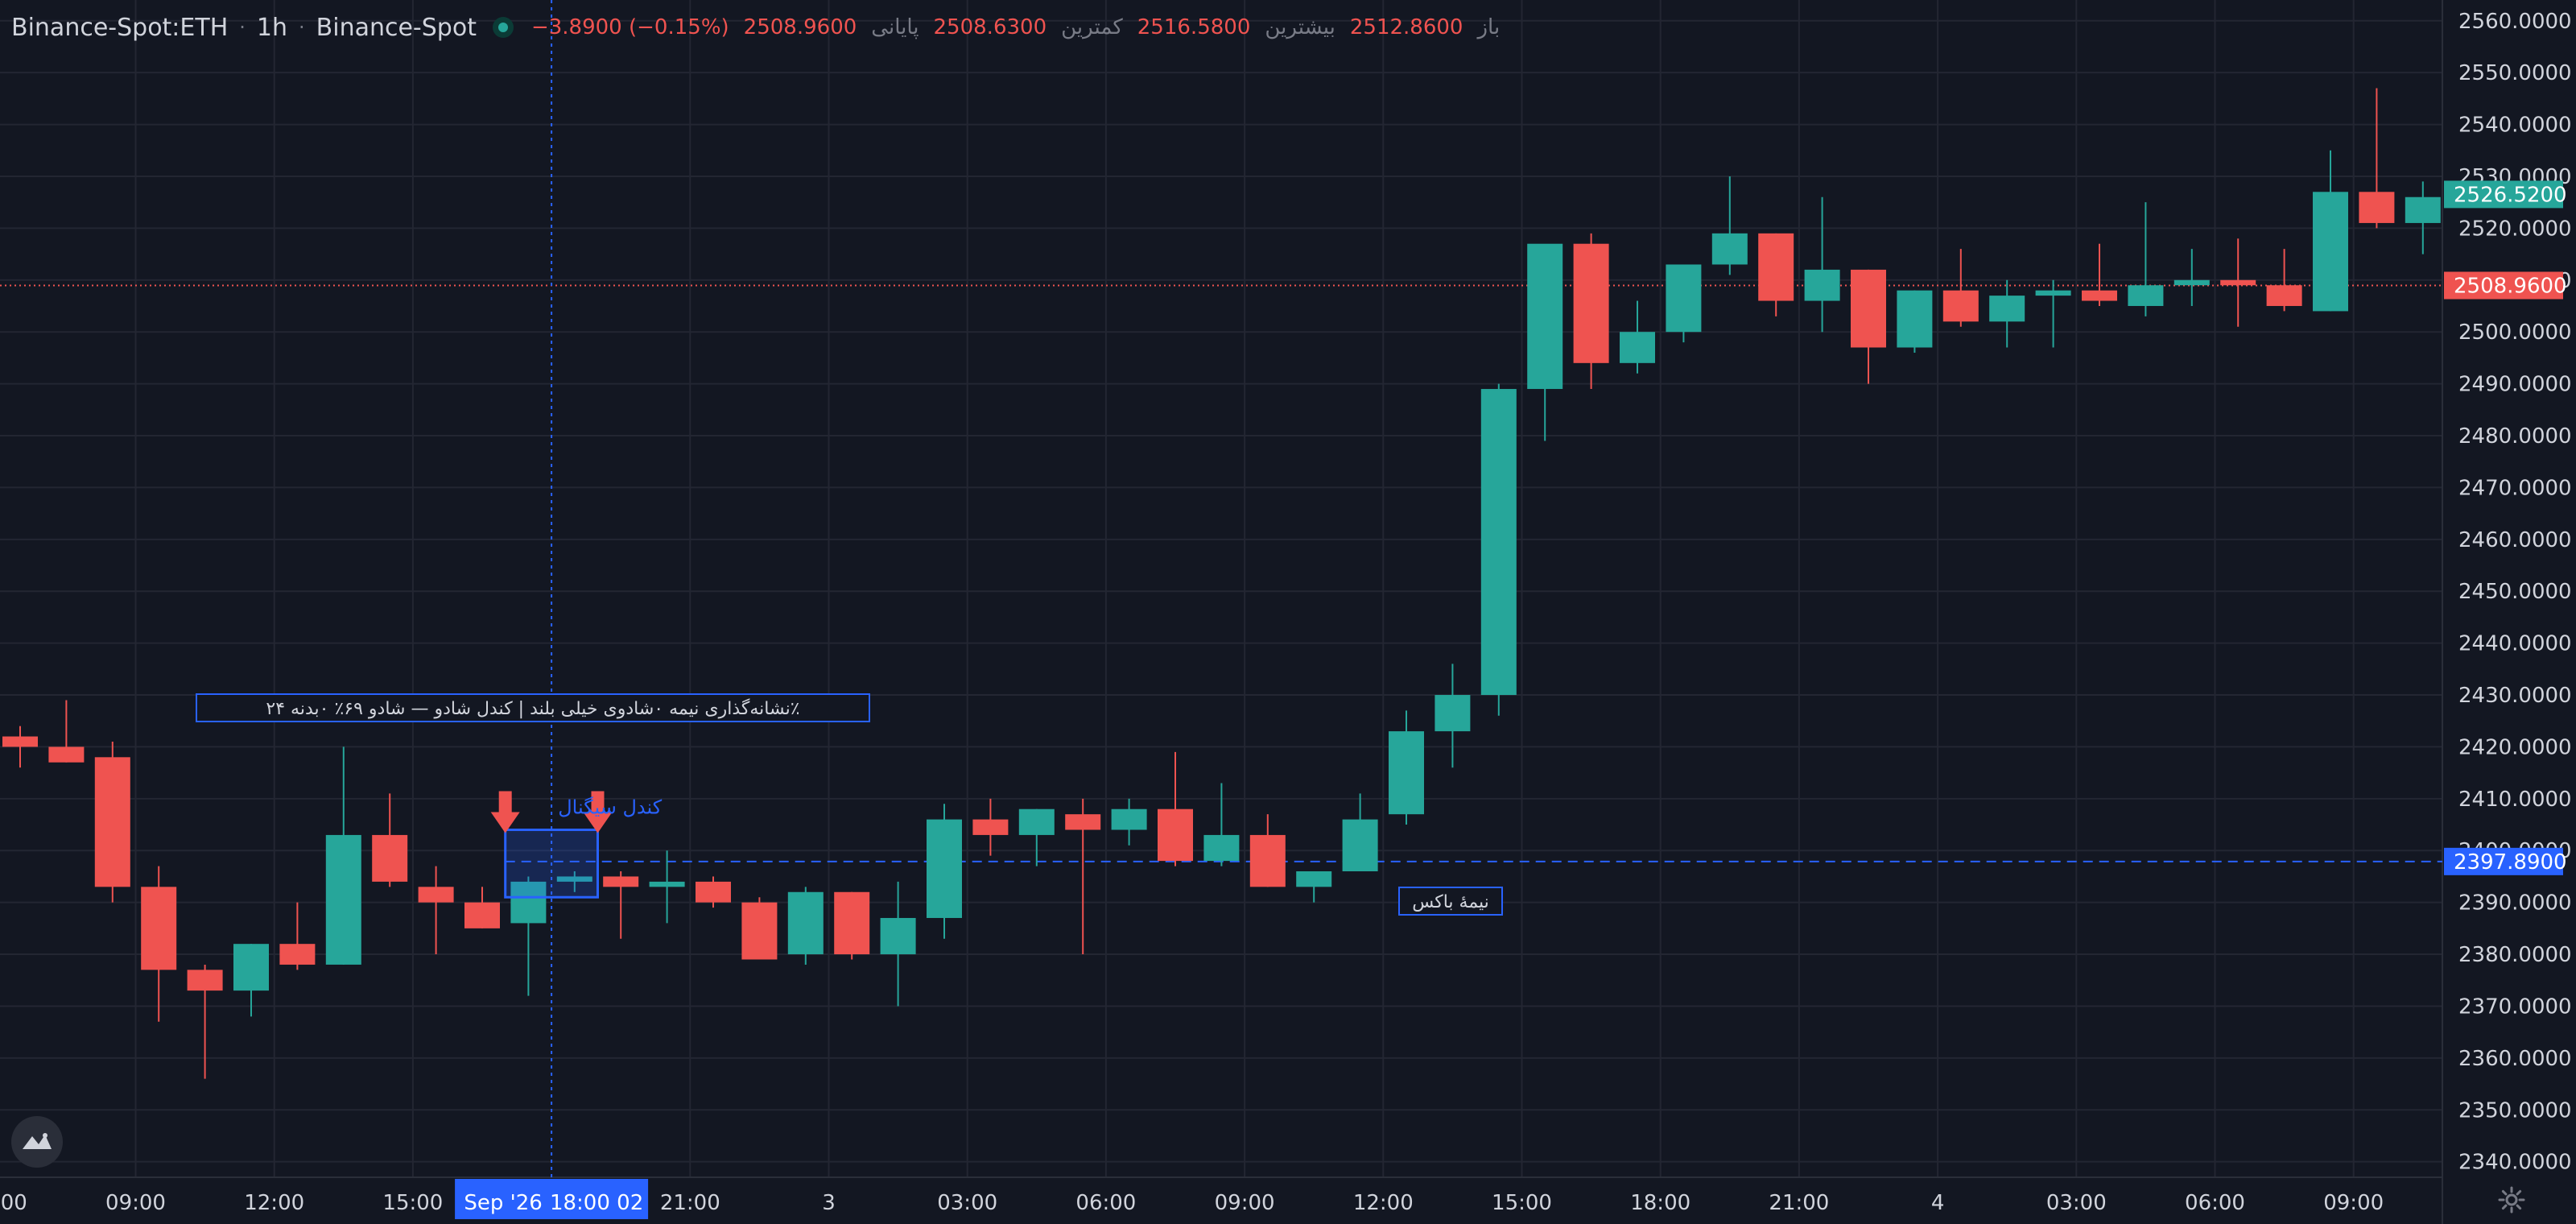 This screenshot has width=2576, height=1224. What do you see at coordinates (629, 27) in the screenshot?
I see `change-value: −3.8900 (−0.15%)` at bounding box center [629, 27].